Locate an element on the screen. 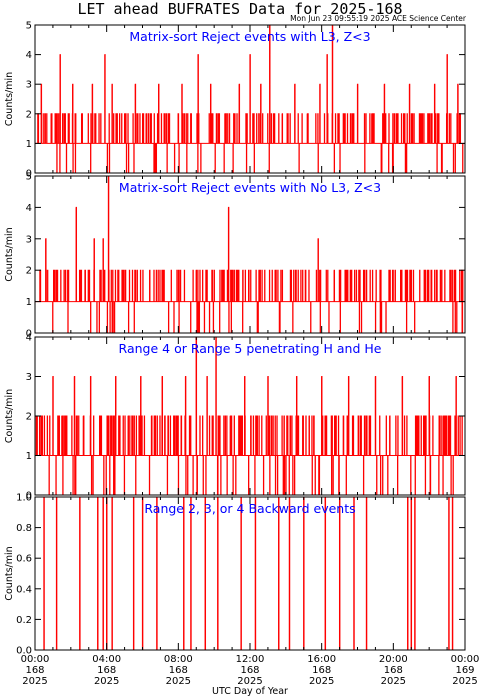  y-tick-label: 0.6 is located at coordinates (24, 559).